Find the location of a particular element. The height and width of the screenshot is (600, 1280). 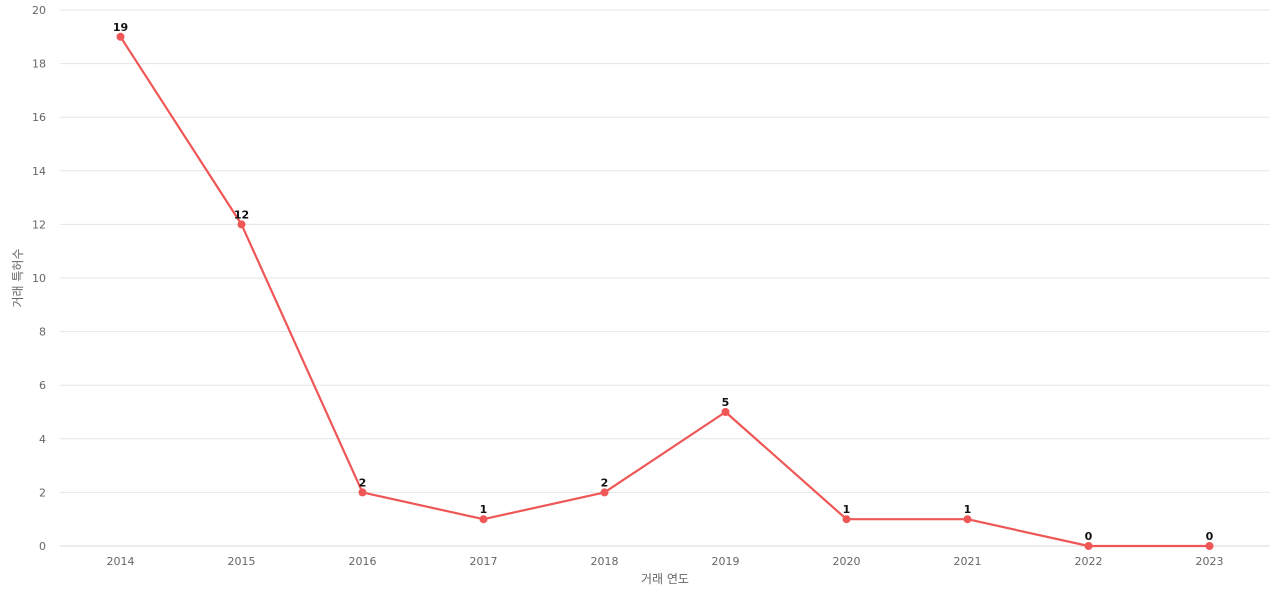

y-tick-label: 14 is located at coordinates (39, 171).